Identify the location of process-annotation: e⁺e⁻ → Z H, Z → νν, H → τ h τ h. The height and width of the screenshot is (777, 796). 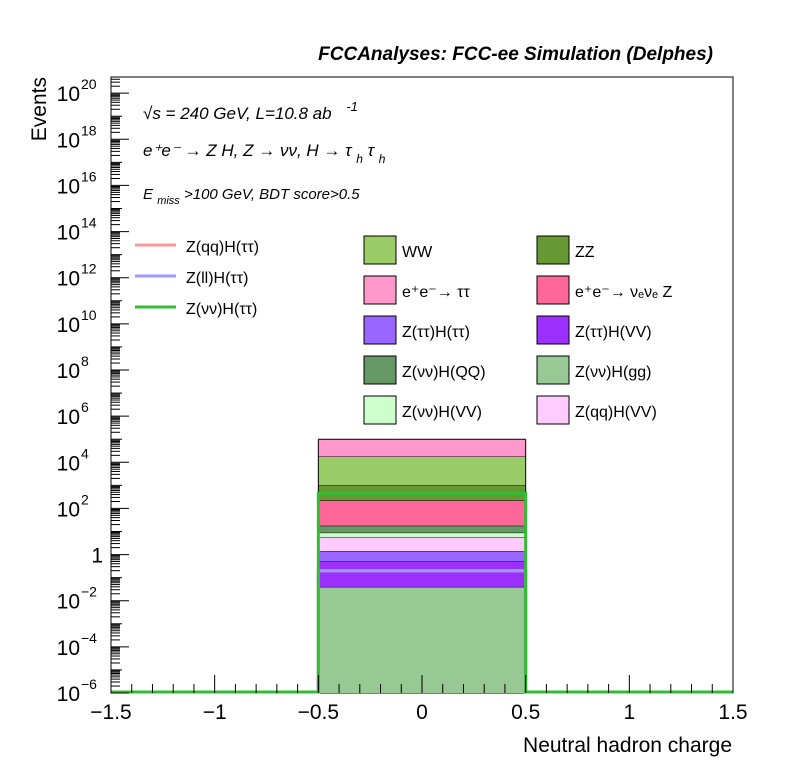
(264, 154).